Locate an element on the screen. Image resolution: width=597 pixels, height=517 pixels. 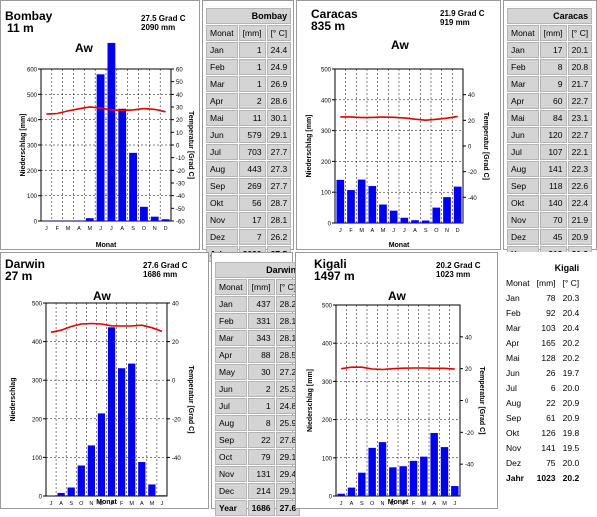
table-row: Nov 70 21.9 is located at coordinates (550, 220).